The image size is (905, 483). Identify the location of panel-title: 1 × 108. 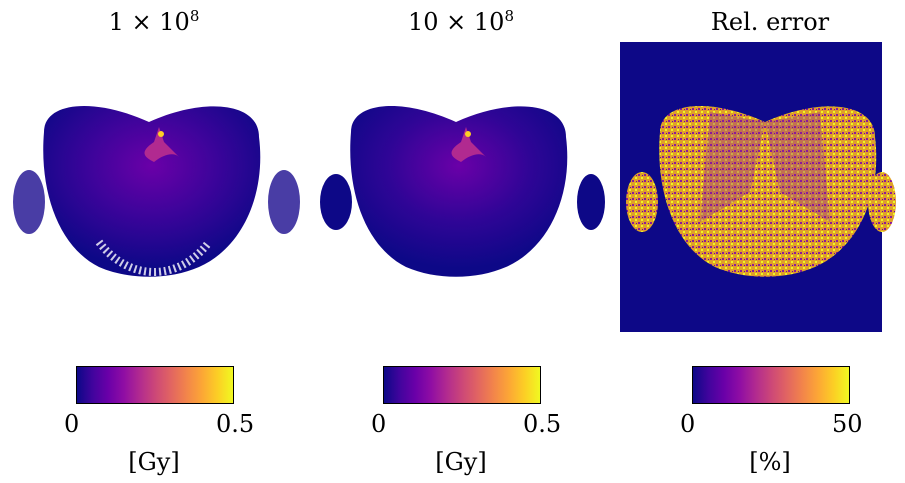
(154, 22).